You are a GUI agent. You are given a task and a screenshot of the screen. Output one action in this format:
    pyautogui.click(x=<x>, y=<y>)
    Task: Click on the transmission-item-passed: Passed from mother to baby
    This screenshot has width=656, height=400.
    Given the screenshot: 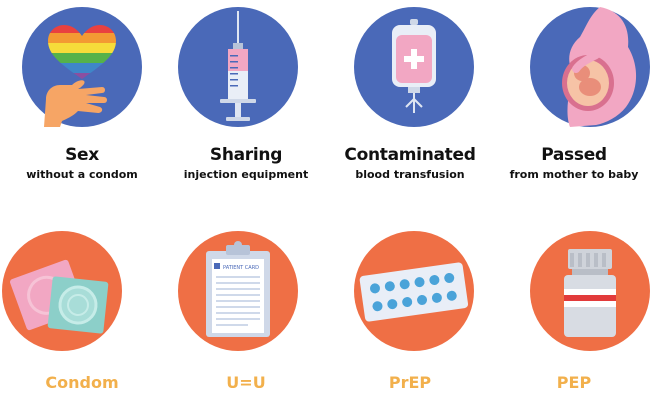 What is the action you would take?
    pyautogui.click(x=574, y=100)
    